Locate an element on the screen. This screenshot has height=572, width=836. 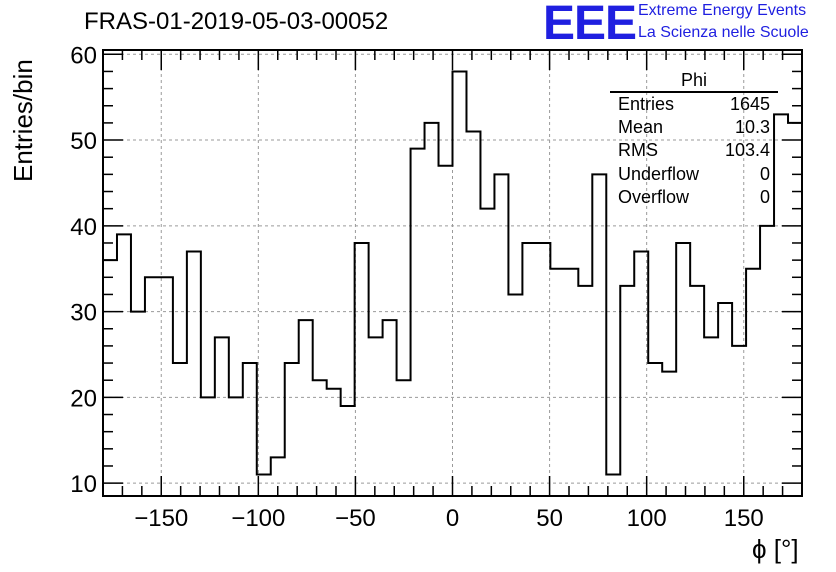
y-tick-label: 60 is located at coordinates (83, 55).